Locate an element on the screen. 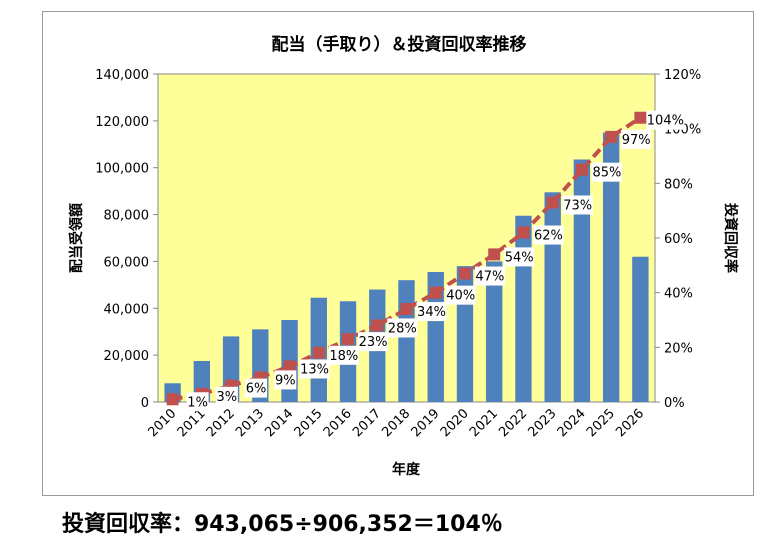  label-bg-2022 is located at coordinates (548, 235).